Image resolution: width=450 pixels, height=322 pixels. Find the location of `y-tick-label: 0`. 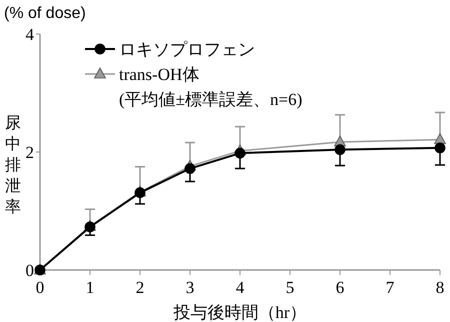

y-tick-label: 0 is located at coordinates (30, 270).